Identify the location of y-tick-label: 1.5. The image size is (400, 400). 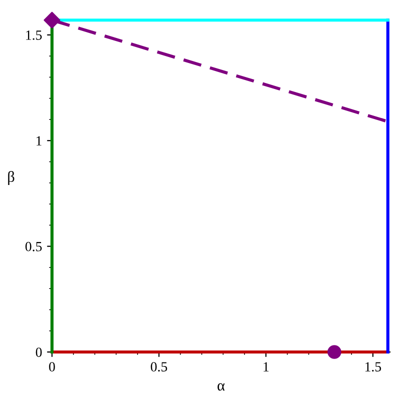
(34, 35).